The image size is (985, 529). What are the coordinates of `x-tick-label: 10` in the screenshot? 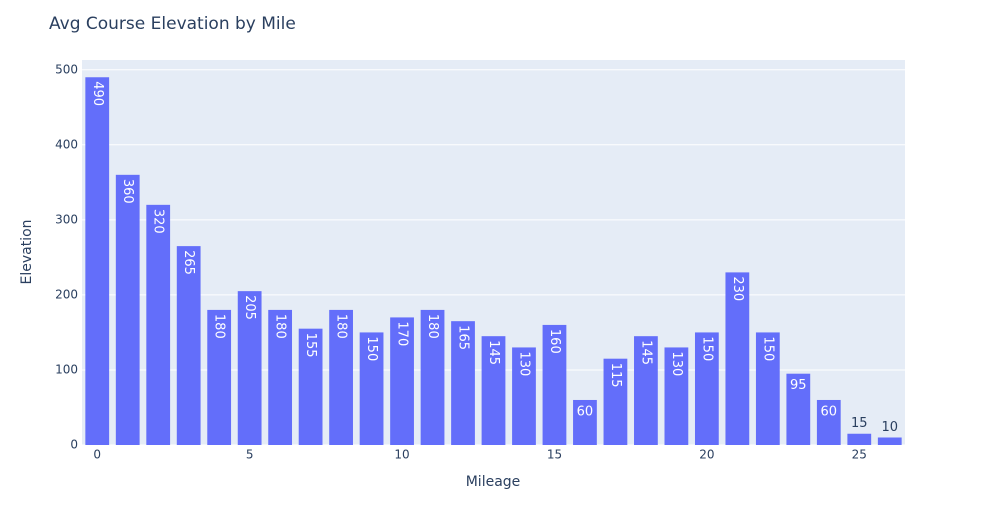 It's located at (401, 455).